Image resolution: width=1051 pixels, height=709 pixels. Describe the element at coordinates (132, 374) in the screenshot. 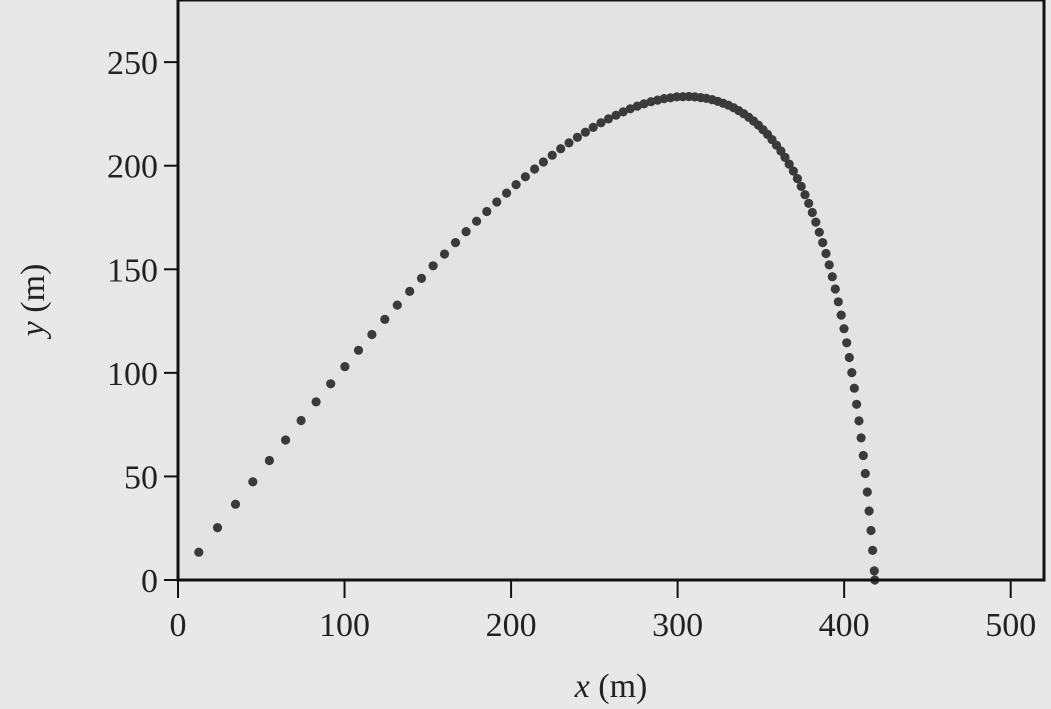

I see `y-tick-label: 100` at that location.